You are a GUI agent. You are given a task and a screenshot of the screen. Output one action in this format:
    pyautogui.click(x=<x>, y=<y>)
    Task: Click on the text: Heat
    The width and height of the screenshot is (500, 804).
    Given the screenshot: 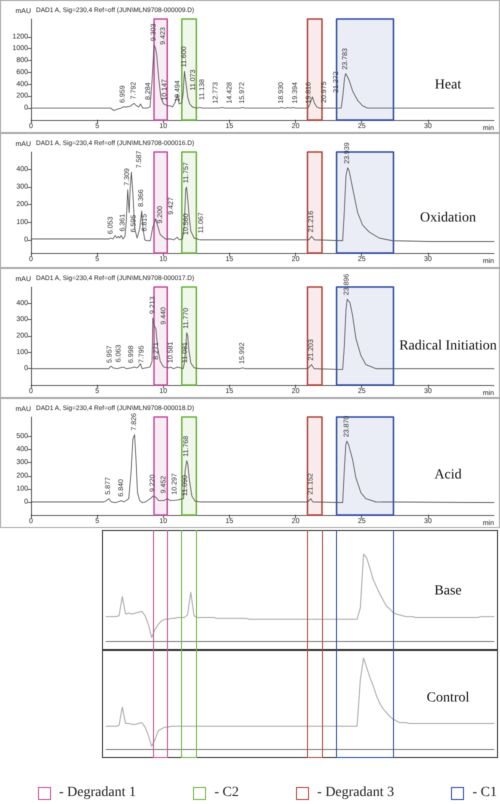 What is the action you would take?
    pyautogui.click(x=448, y=85)
    